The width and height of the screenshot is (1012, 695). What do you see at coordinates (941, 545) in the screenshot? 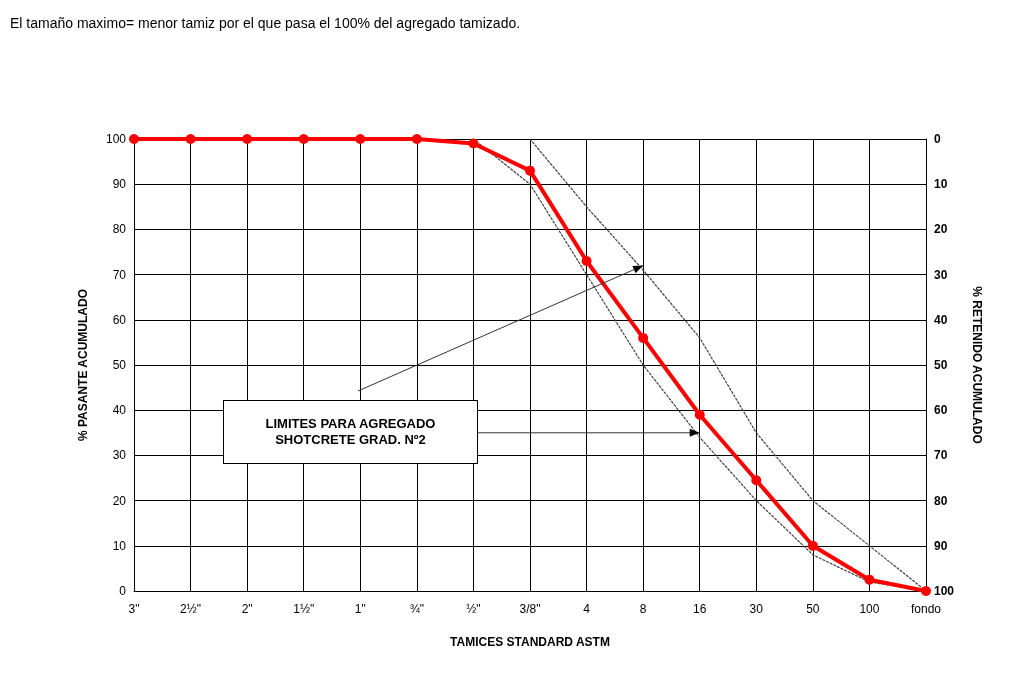
I see `y2-tick-label: 90` at bounding box center [941, 545].